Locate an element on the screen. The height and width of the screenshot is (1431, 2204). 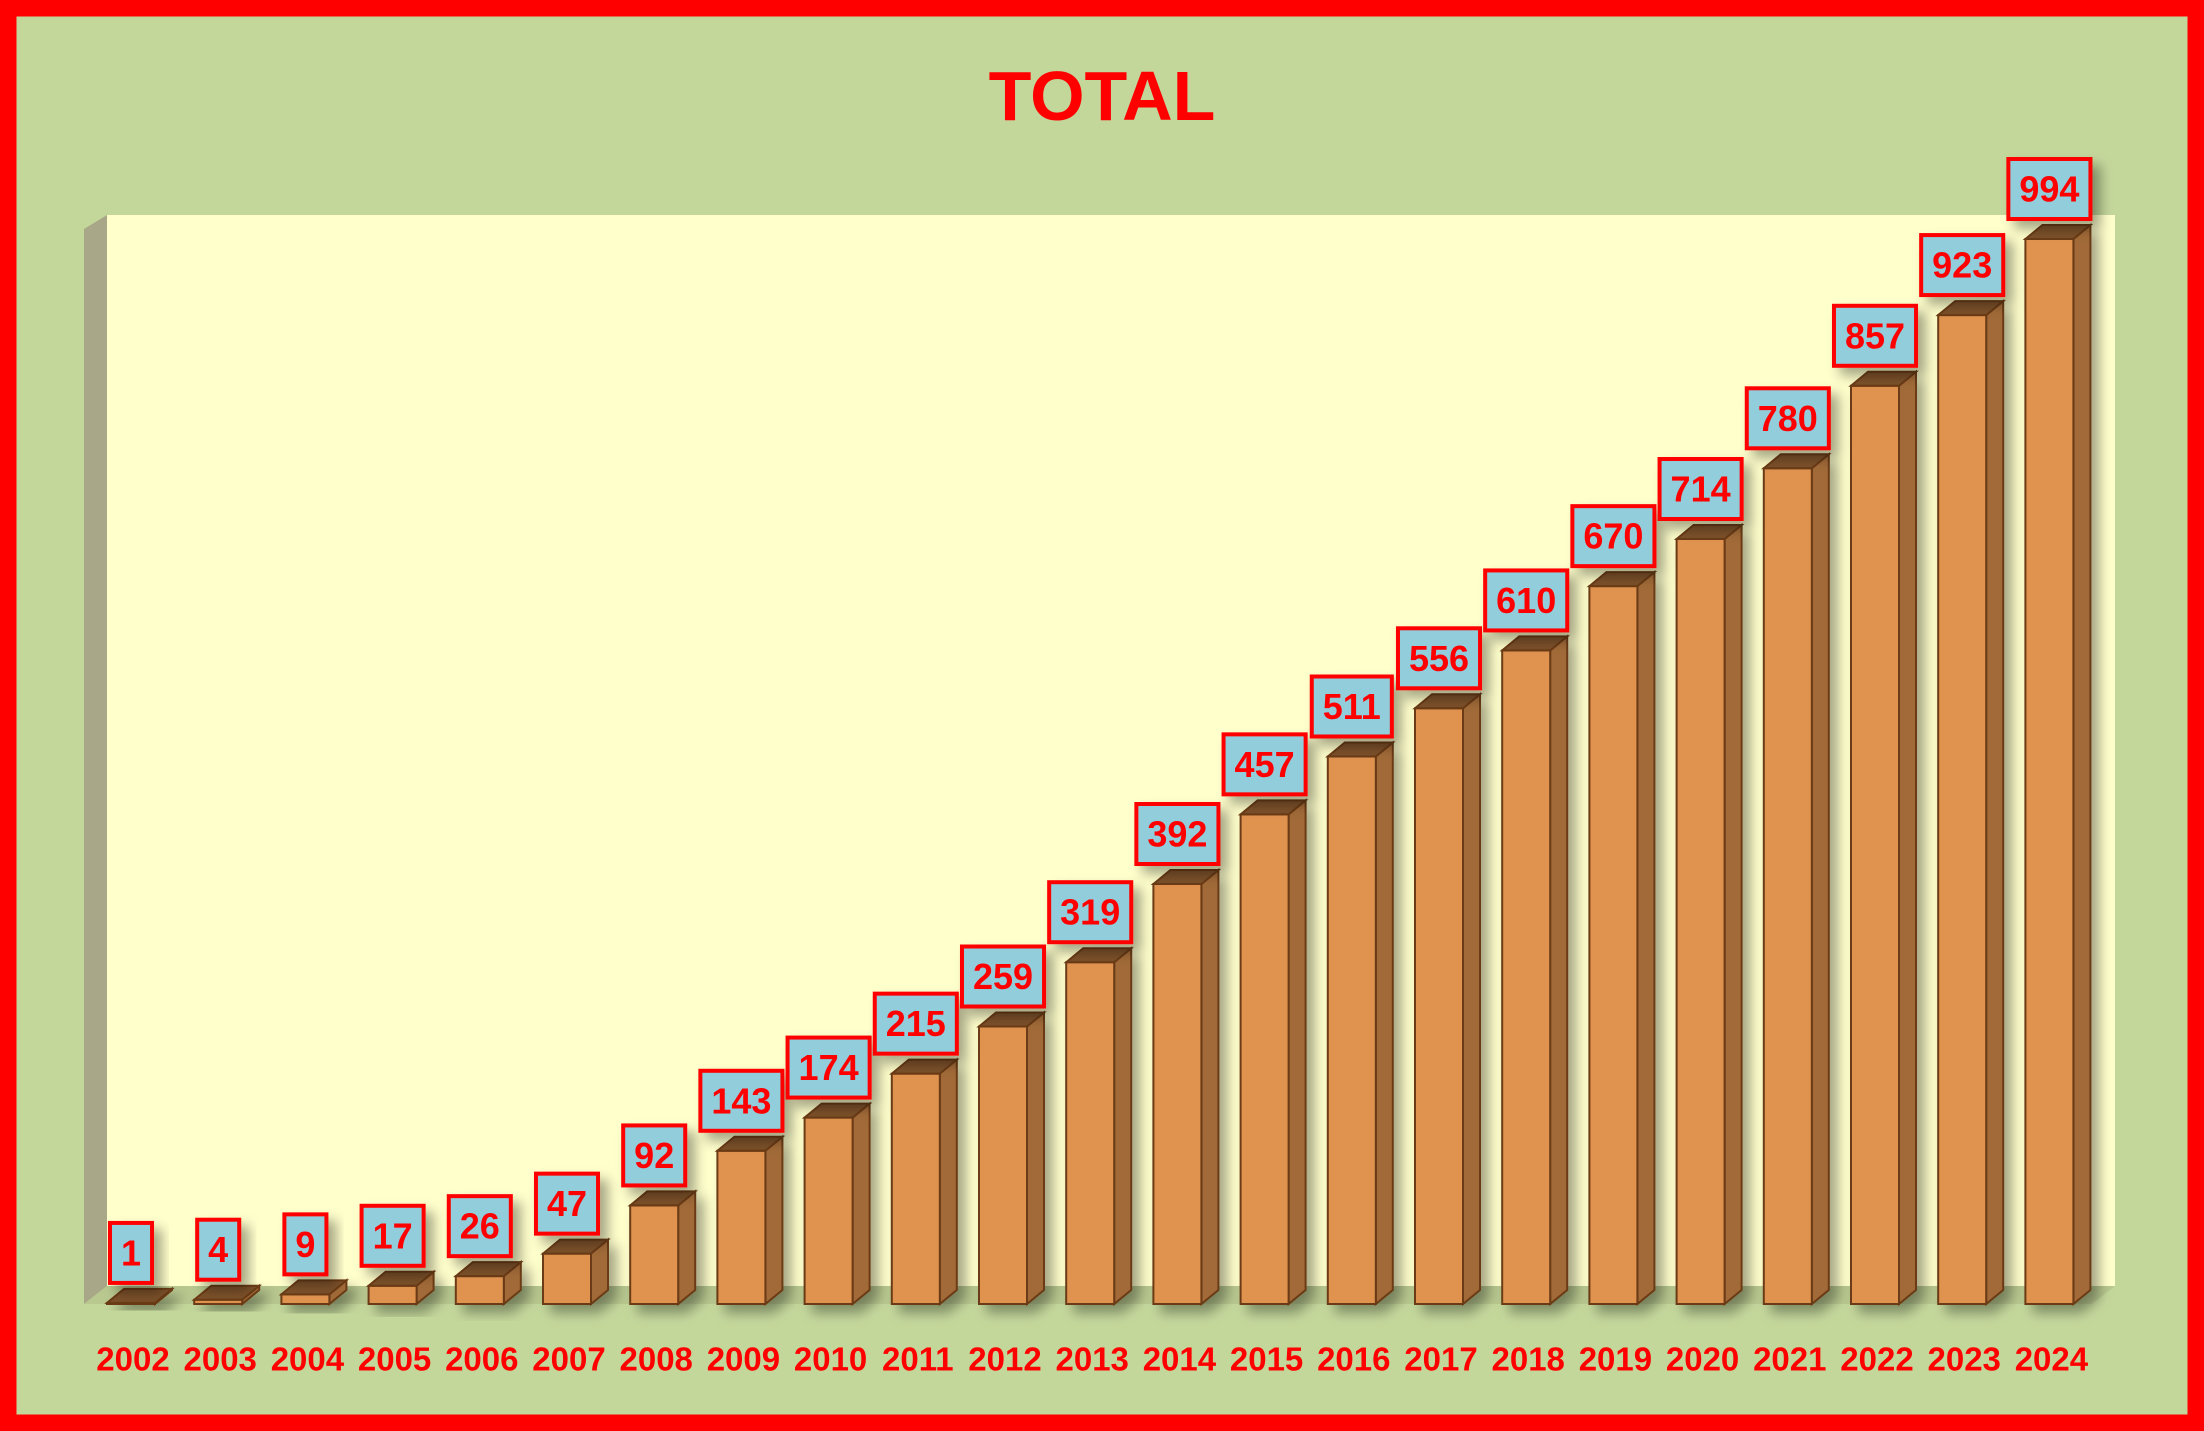
x-tick-label: 2018 is located at coordinates (1527, 1359).